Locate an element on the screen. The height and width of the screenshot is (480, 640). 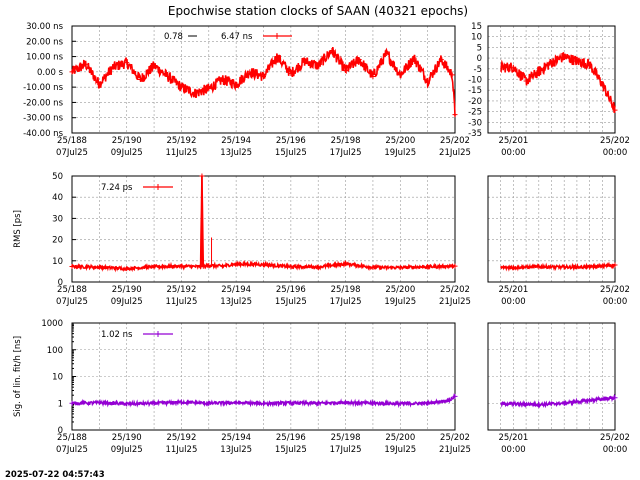
y-axis-label: RMS [ps] is located at coordinates (18, 229).